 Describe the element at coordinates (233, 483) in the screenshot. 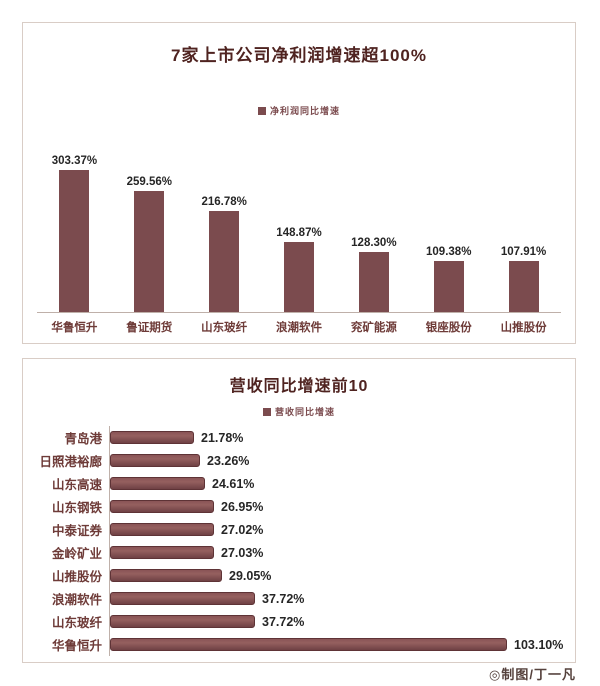

I see `bar-value-label: 24.61%` at that location.